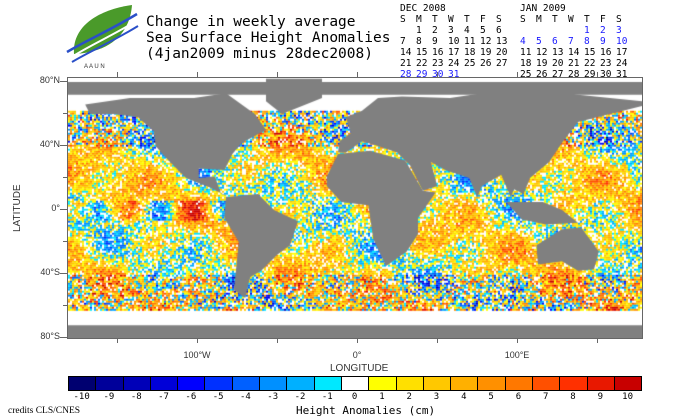 The width and height of the screenshot is (700, 419). I want to click on calendar-day: 25, so click(470, 63).